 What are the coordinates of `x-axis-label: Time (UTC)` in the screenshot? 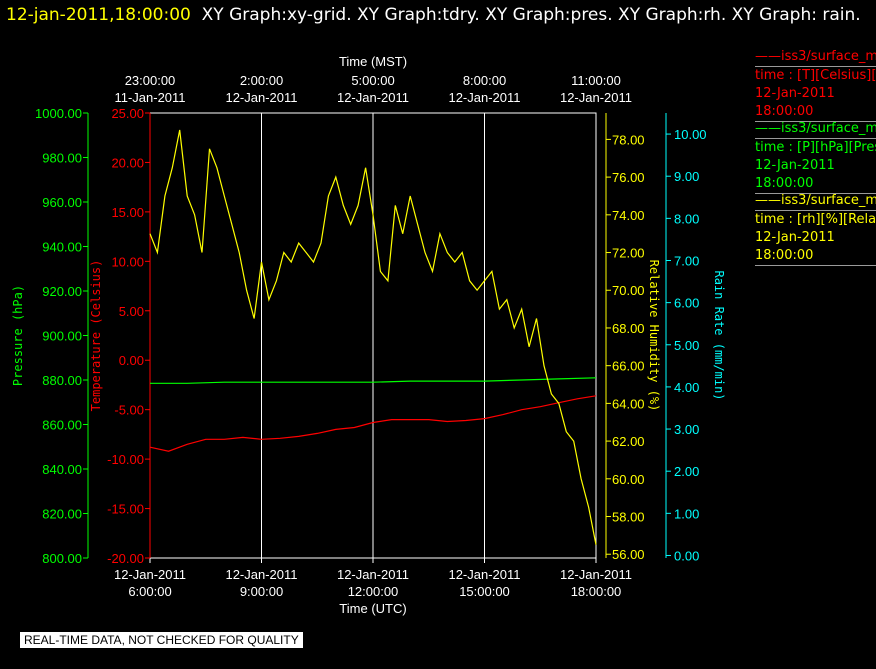 It's located at (372, 608).